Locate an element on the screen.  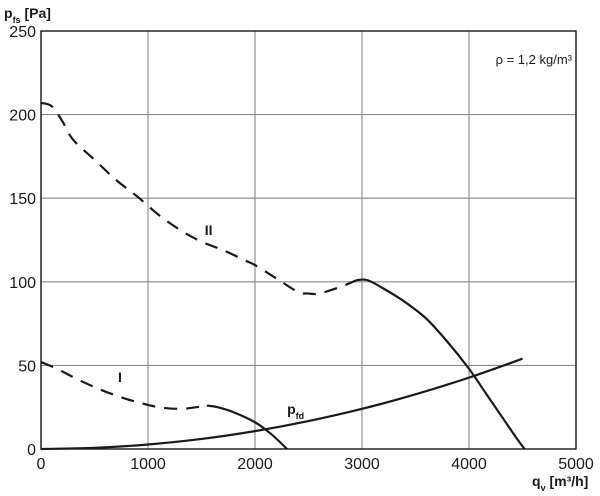
y-tick-label: 200 is located at coordinates (22, 116).